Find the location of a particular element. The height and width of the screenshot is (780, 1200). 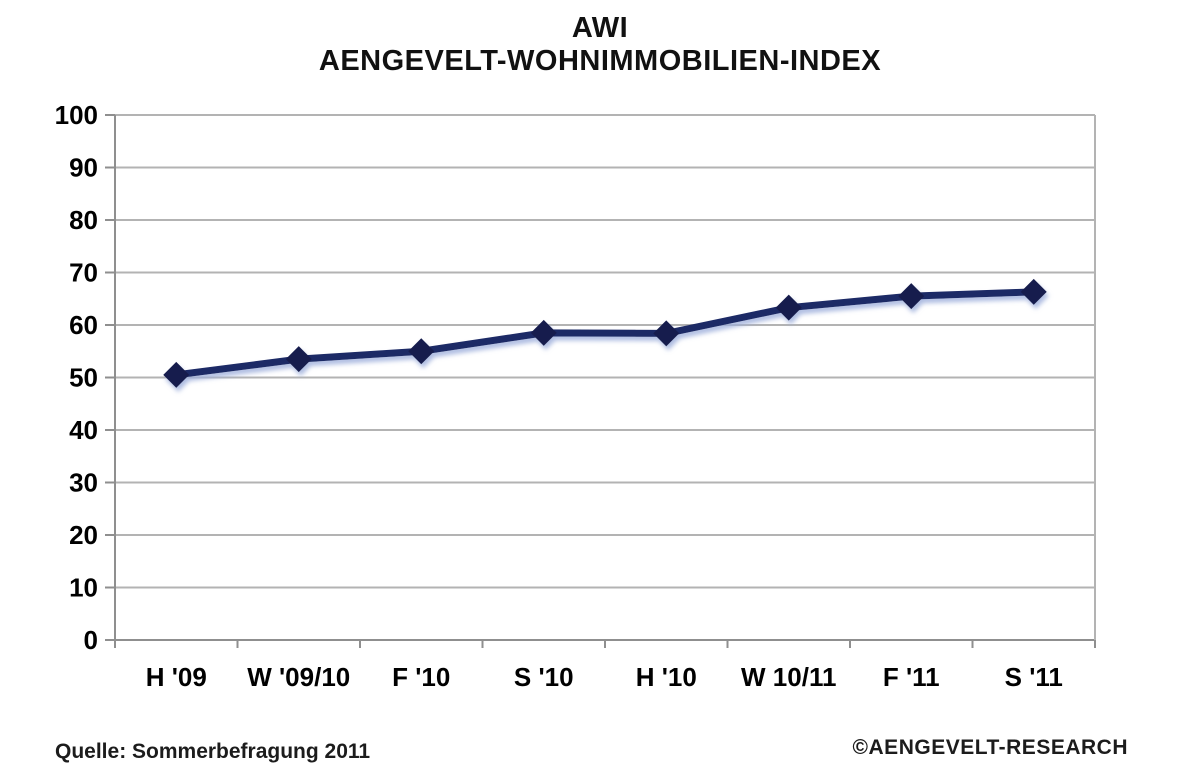

x-axis-label: S '11 is located at coordinates (1034, 677).